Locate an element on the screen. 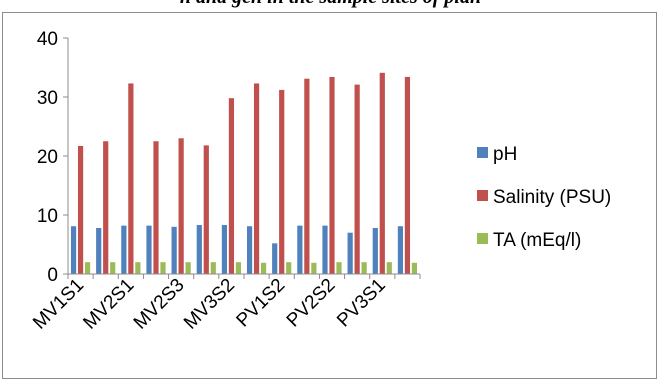  x-tick-label: MV3S2 is located at coordinates (209, 304).